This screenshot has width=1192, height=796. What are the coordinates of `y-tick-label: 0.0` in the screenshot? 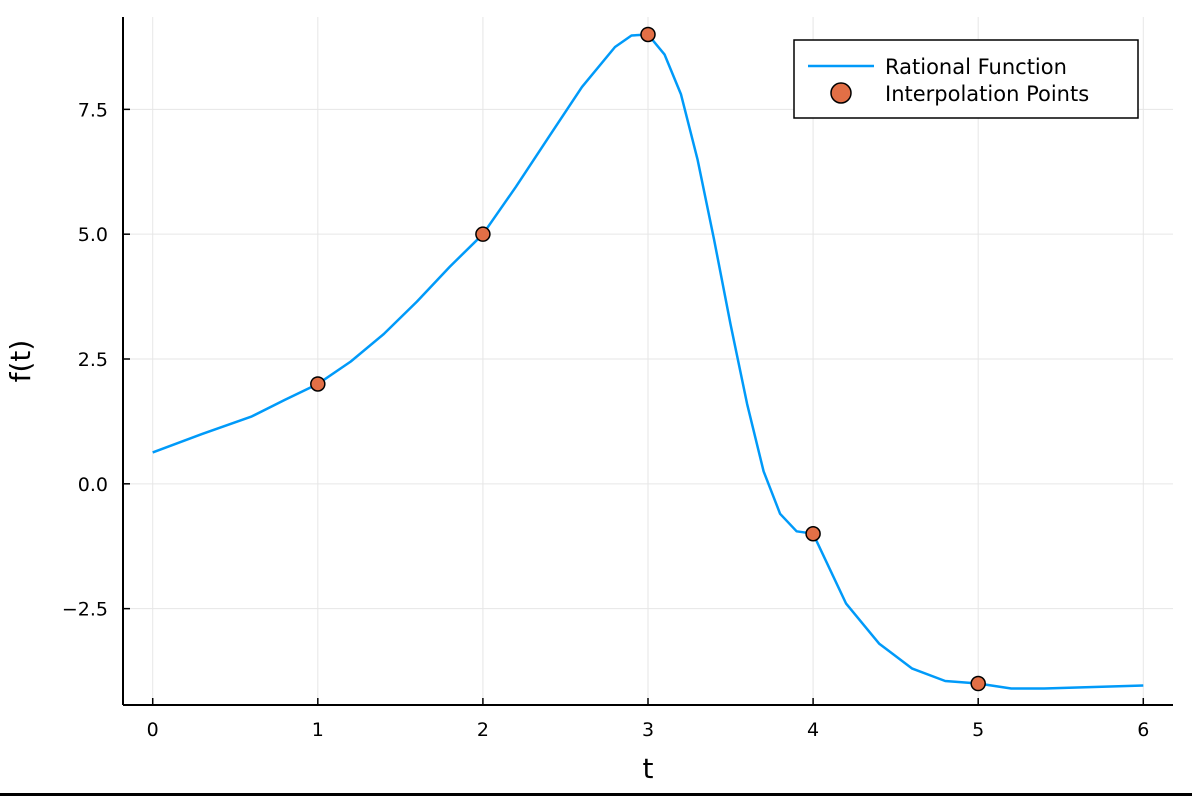 It's located at (93, 485).